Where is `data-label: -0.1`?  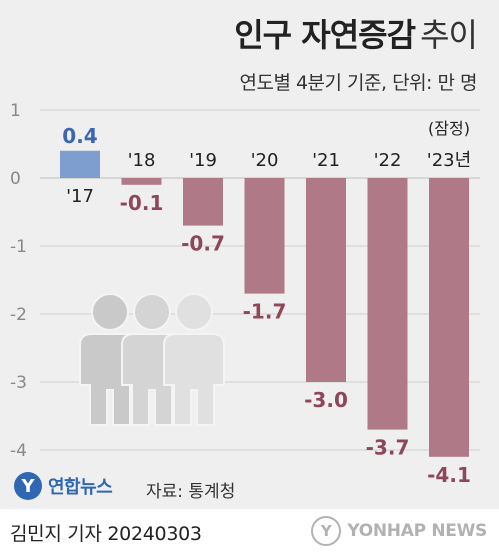
data-label: -0.1 is located at coordinates (142, 203).